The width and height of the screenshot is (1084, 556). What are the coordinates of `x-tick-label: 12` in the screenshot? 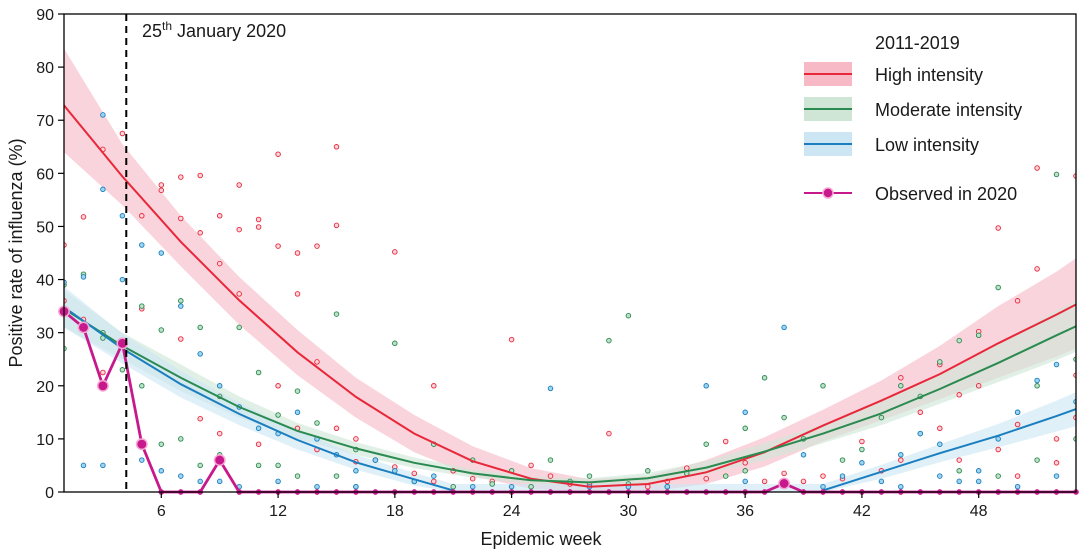 It's located at (278, 511).